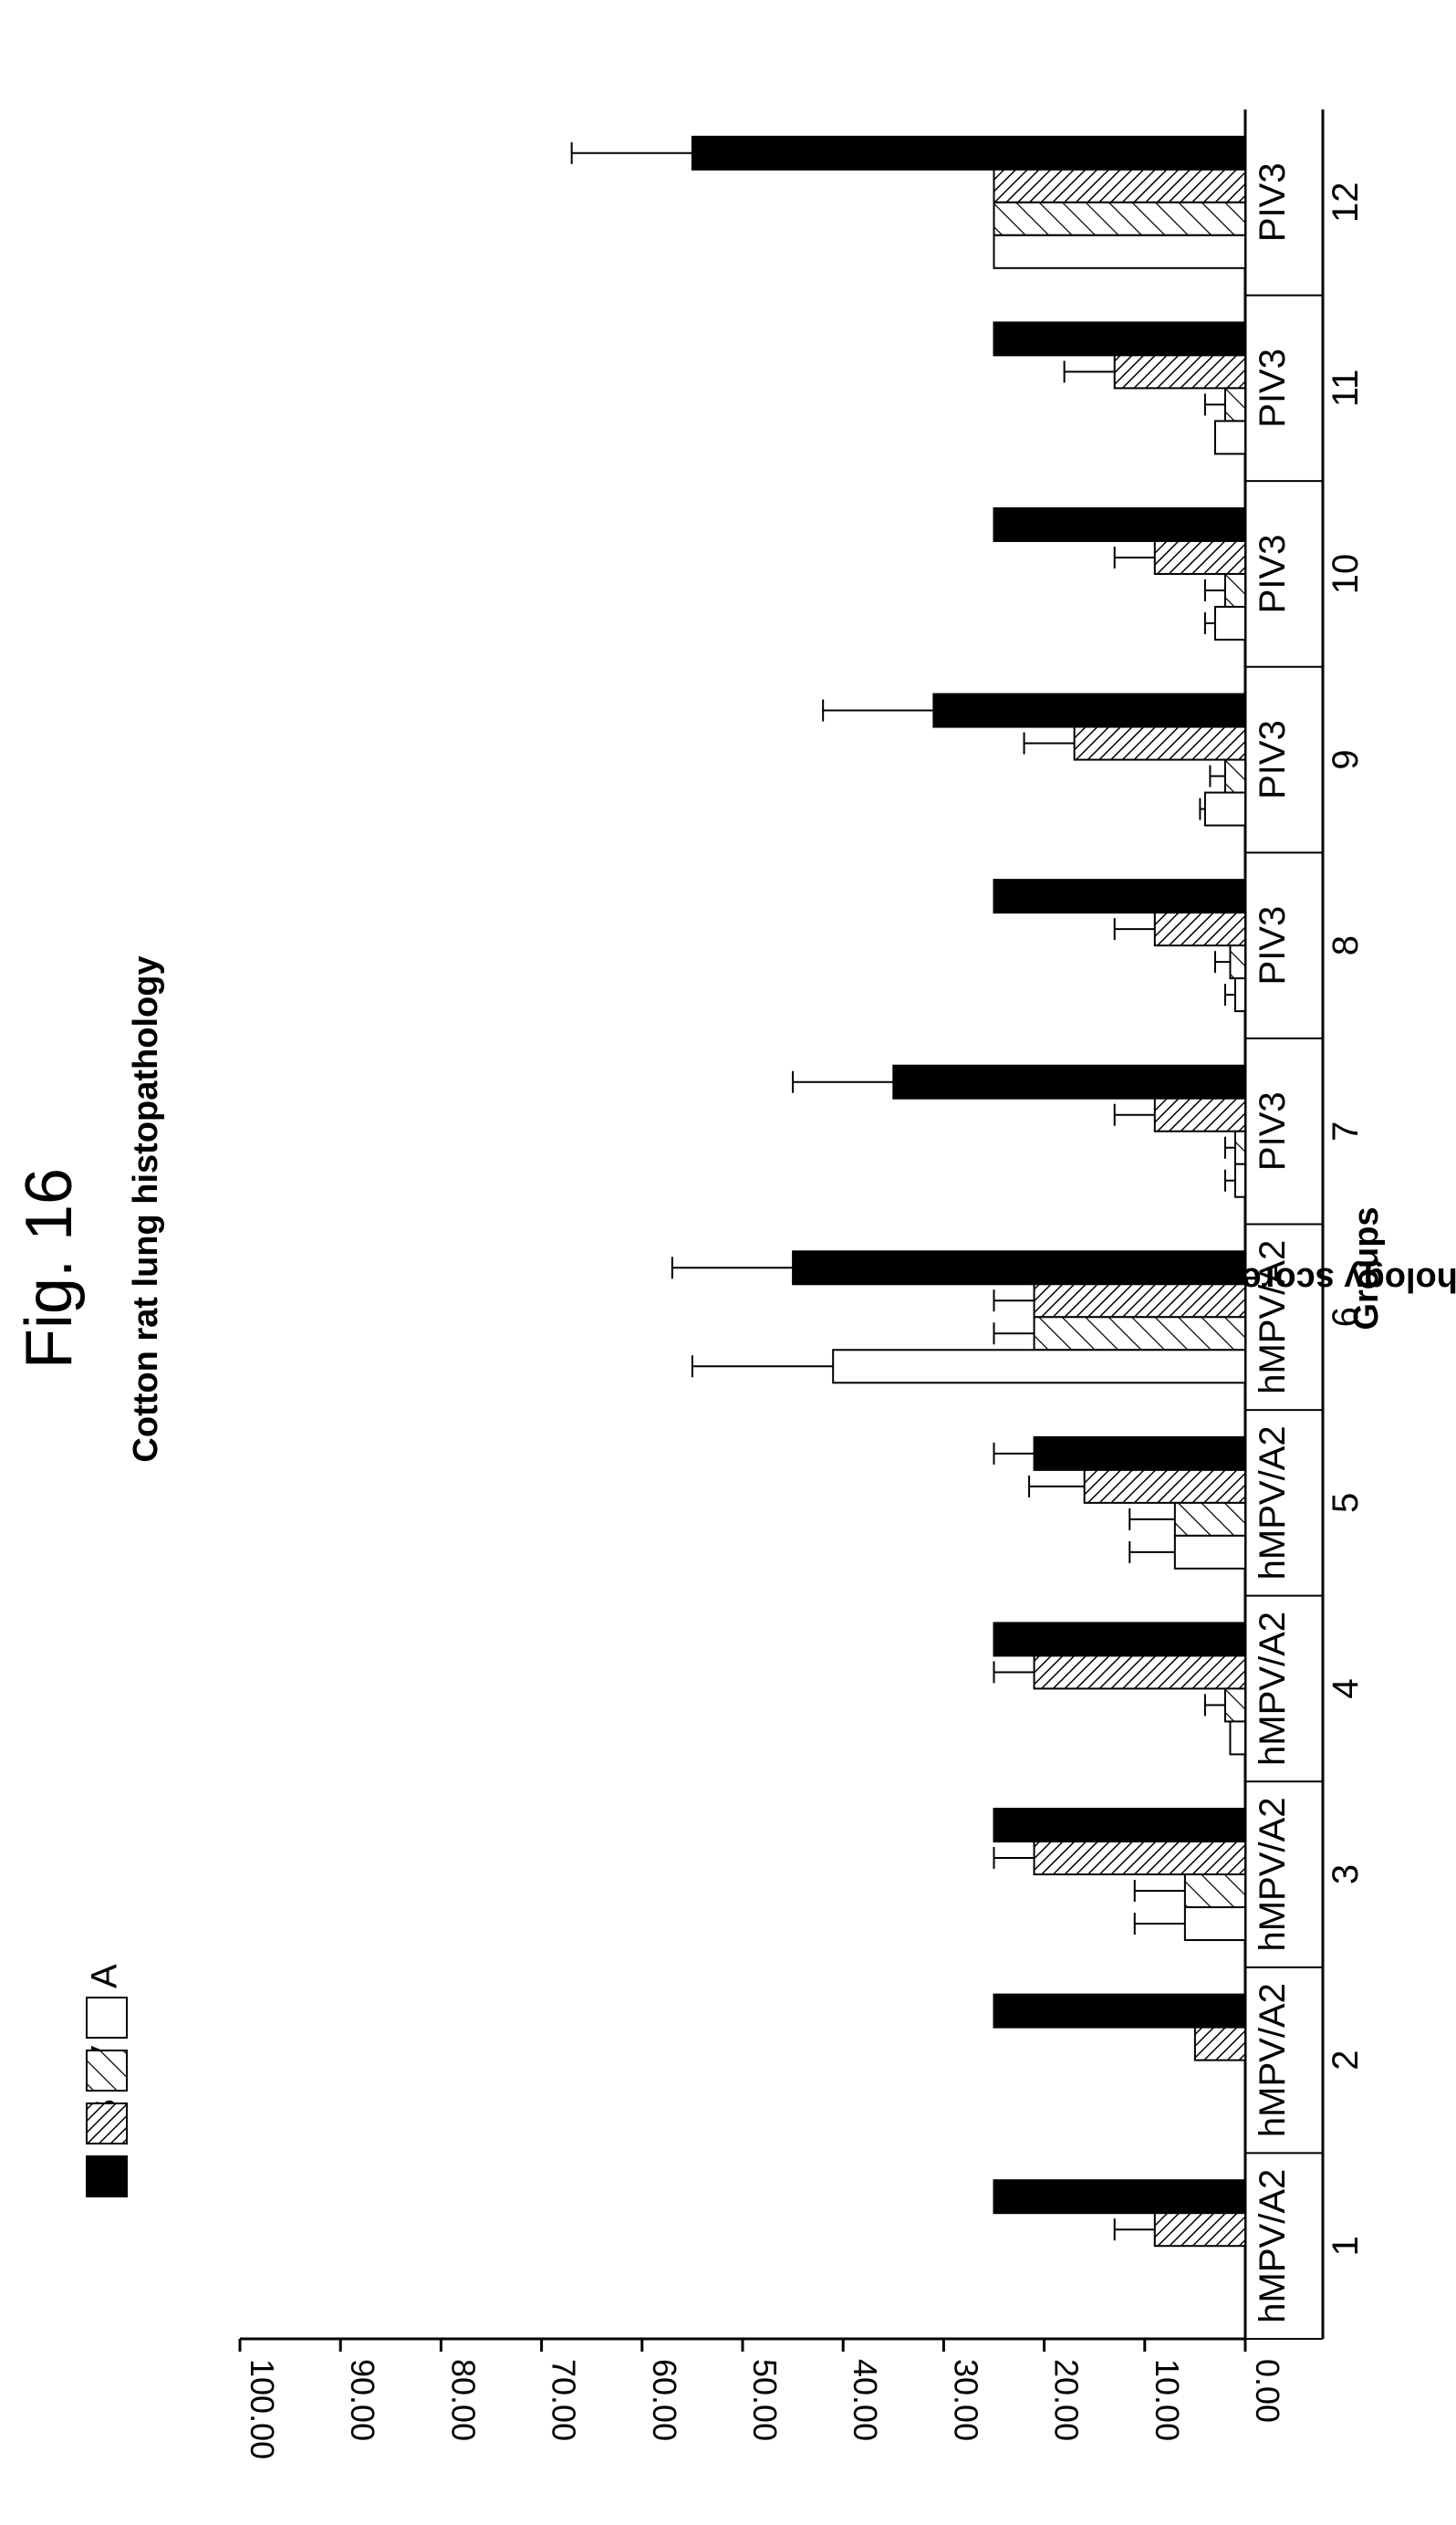  I want to click on category-label: 10, so click(1346, 574).